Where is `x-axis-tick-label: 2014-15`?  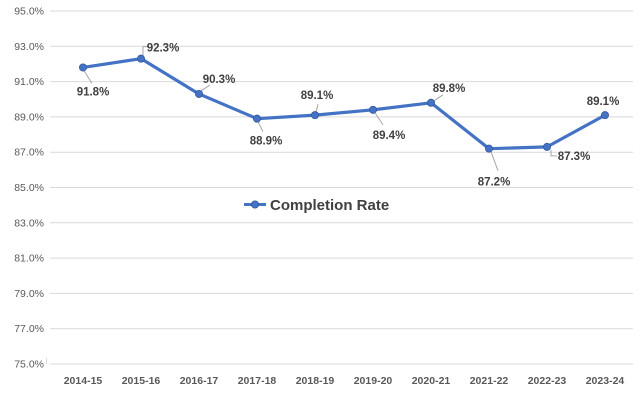 x-axis-tick-label: 2014-15 is located at coordinates (83, 381).